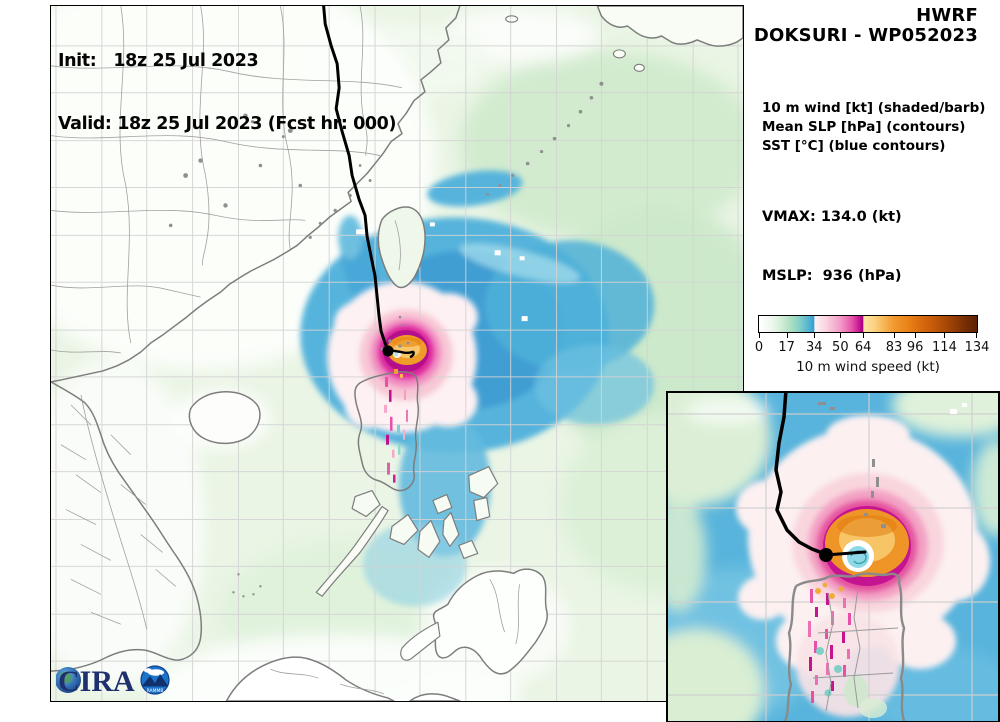 Image resolution: width=1000 pixels, height=722 pixels. Describe the element at coordinates (814, 347) in the screenshot. I see `colorbar-tick-label: 34` at that location.